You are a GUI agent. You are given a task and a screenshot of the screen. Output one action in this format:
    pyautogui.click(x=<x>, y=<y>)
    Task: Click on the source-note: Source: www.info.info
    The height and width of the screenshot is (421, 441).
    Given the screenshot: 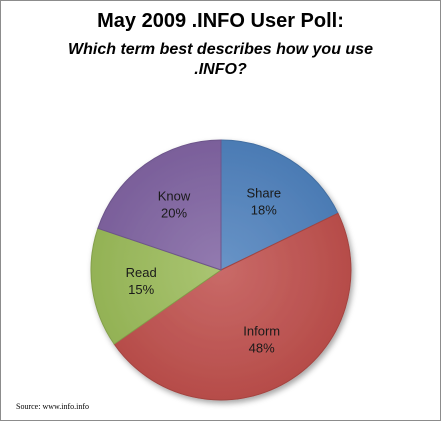 What is the action you would take?
    pyautogui.click(x=53, y=406)
    